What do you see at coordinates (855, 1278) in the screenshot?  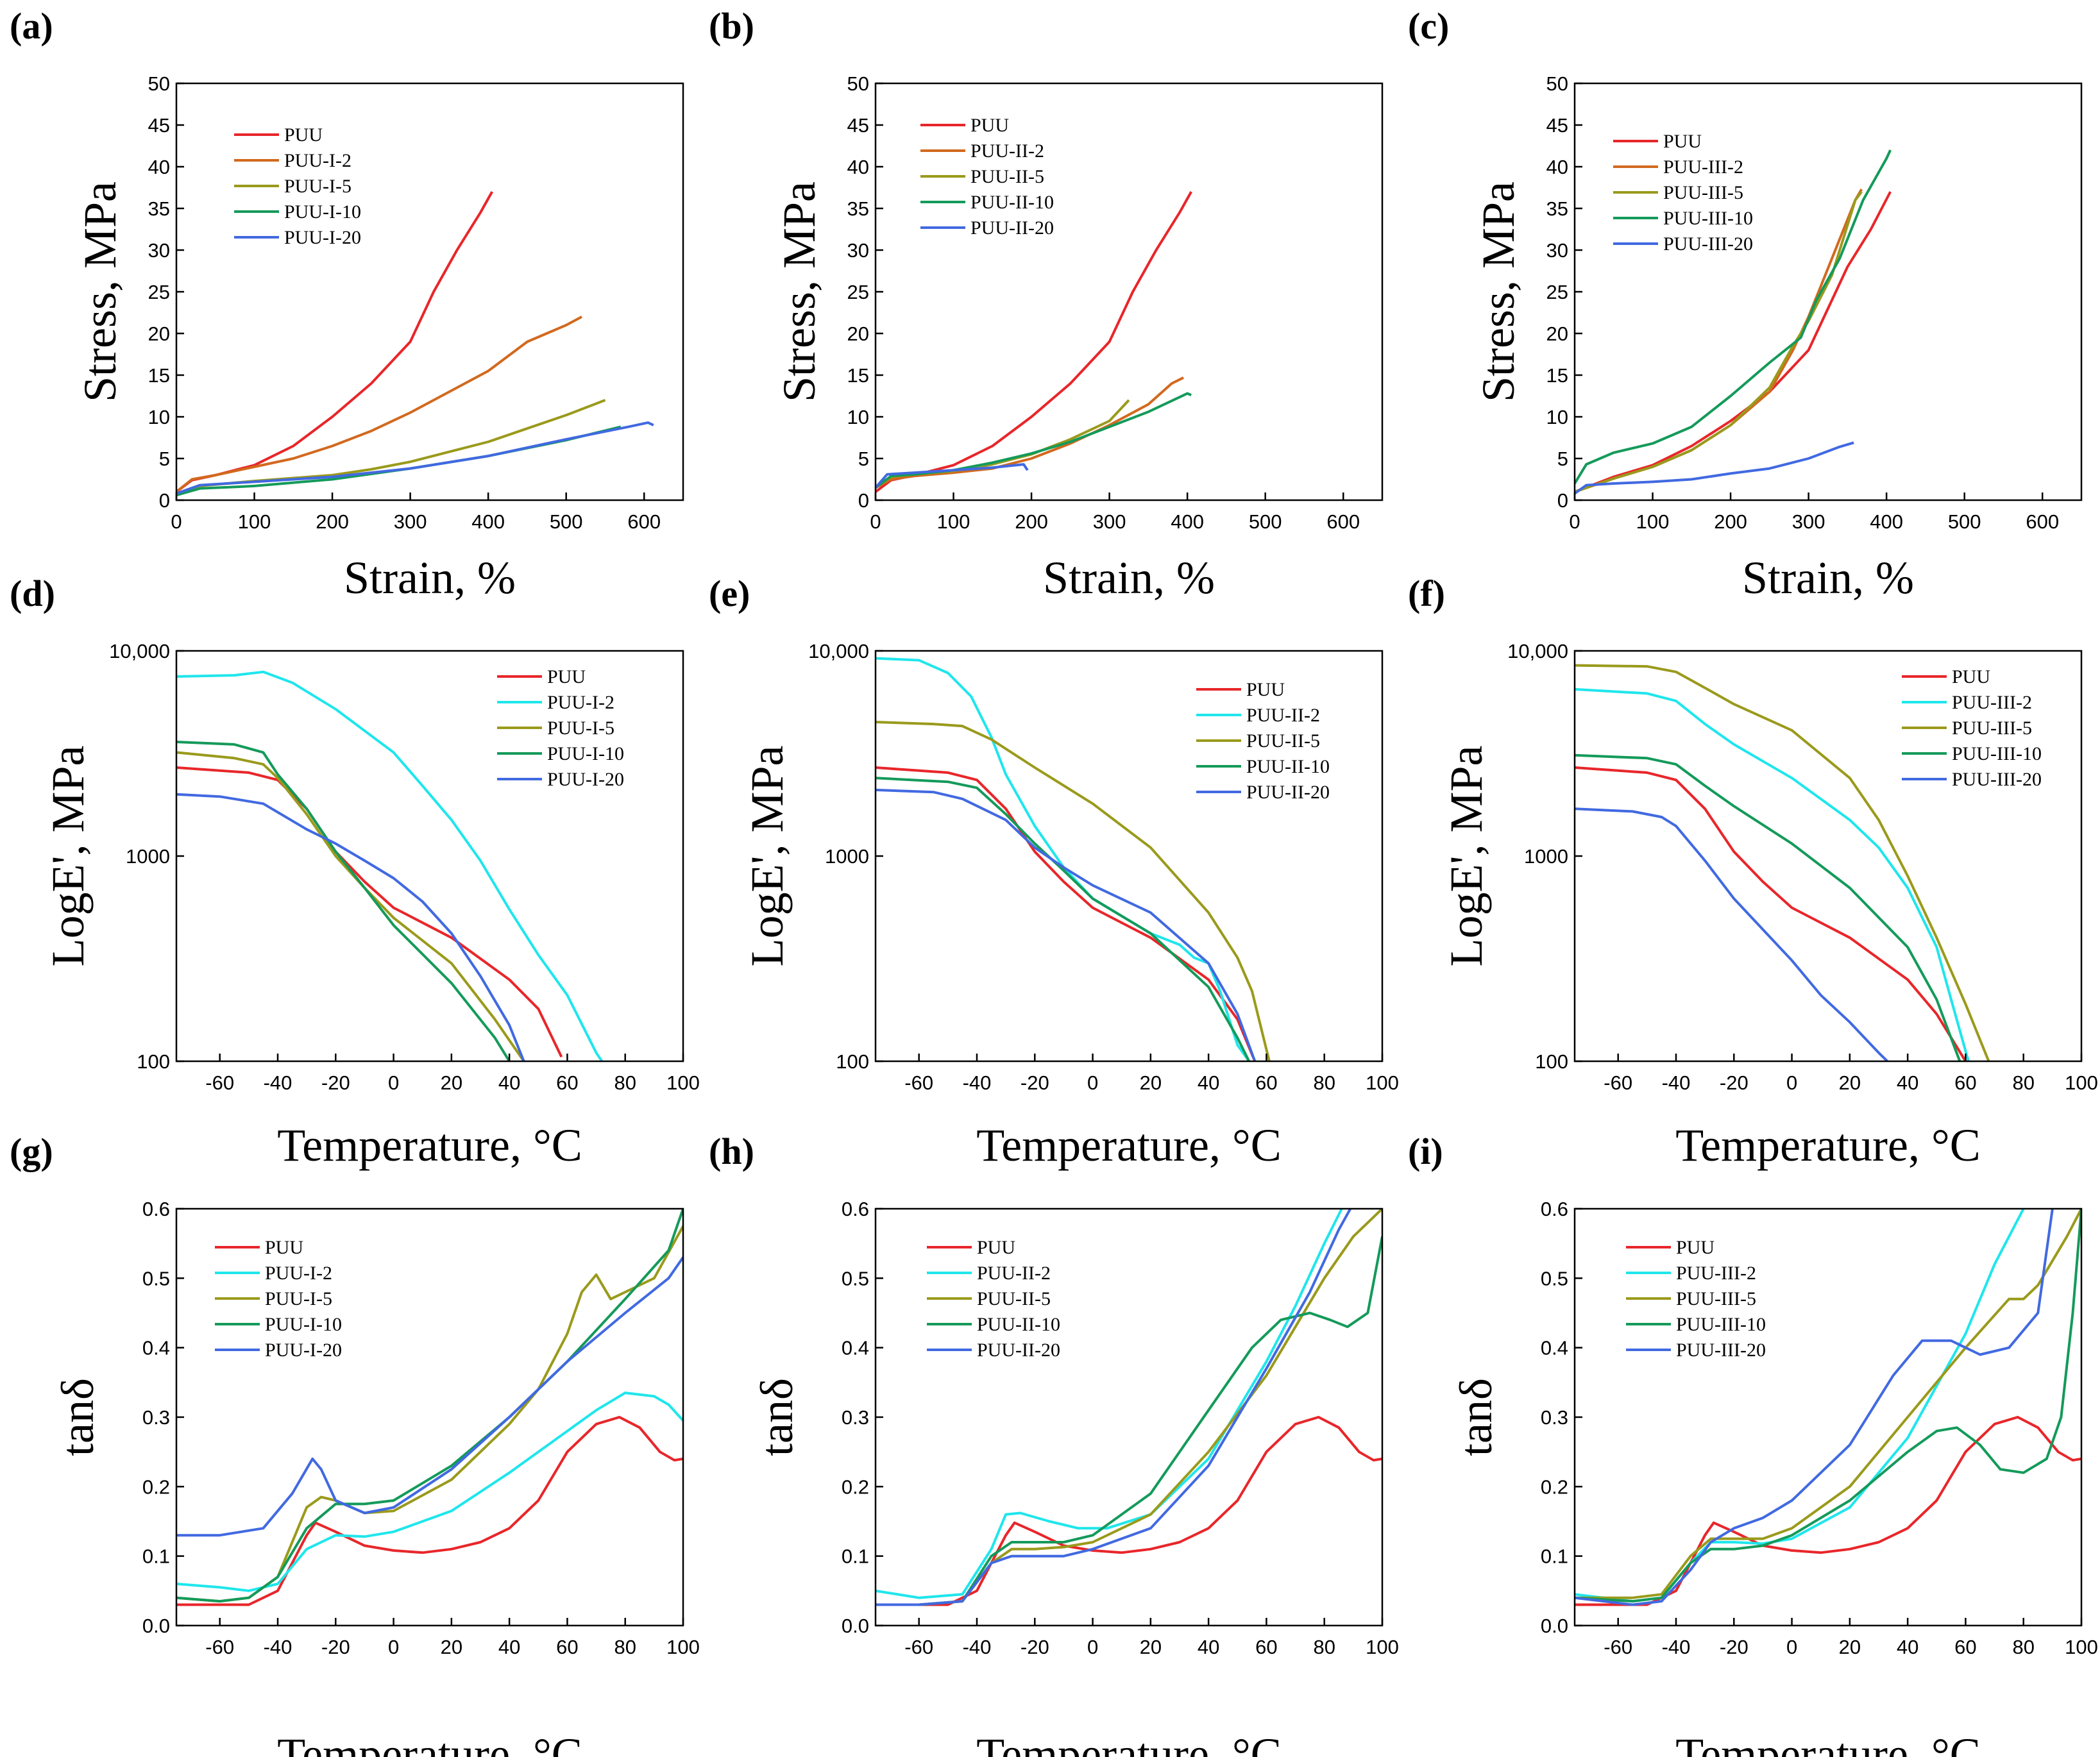 I see `y-tick-label: 0.5` at bounding box center [855, 1278].